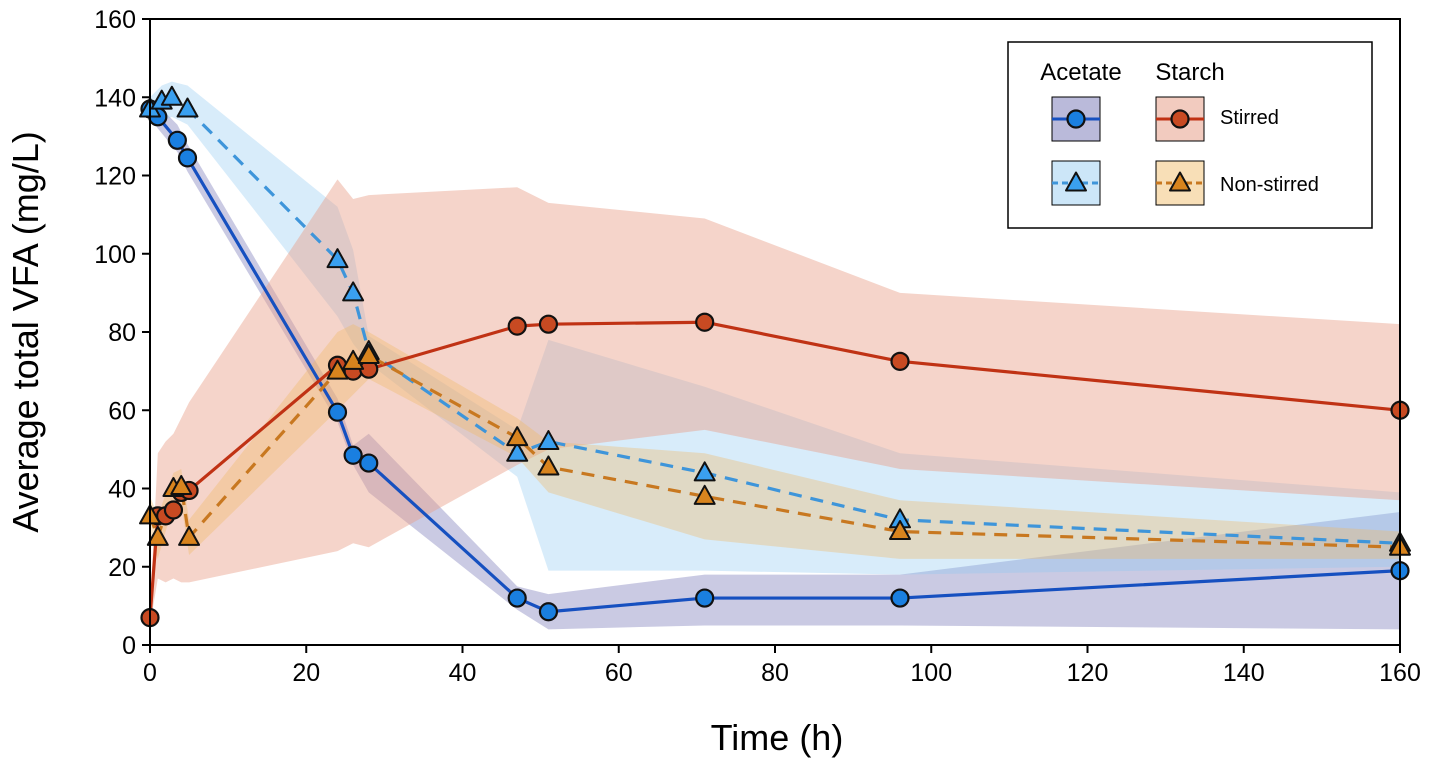 This screenshot has width=1430, height=765. I want to click on y-tick-label: 20, so click(122, 568).